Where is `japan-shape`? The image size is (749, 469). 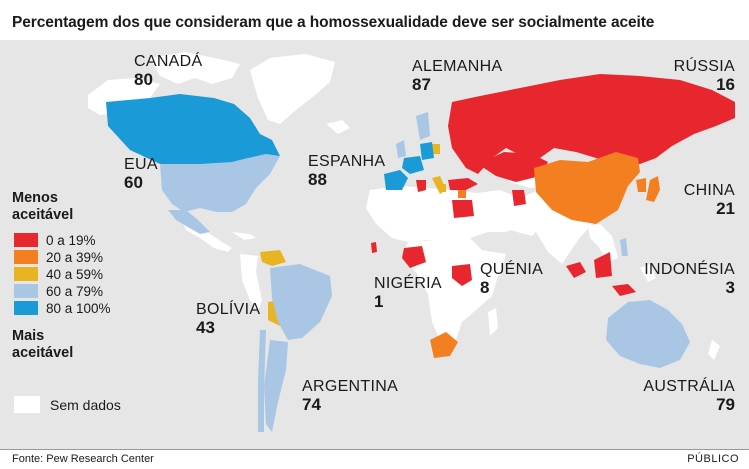 japan-shape is located at coordinates (653, 189).